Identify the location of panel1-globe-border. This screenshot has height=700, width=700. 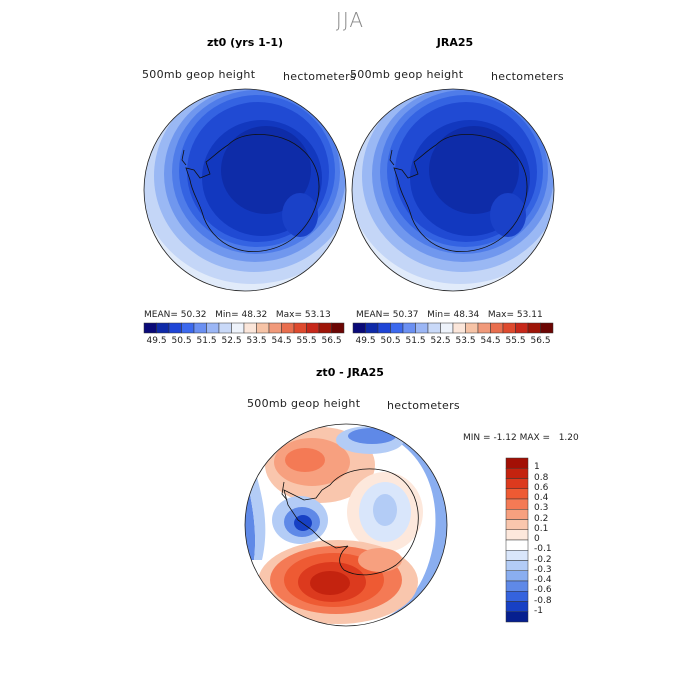
(245, 190).